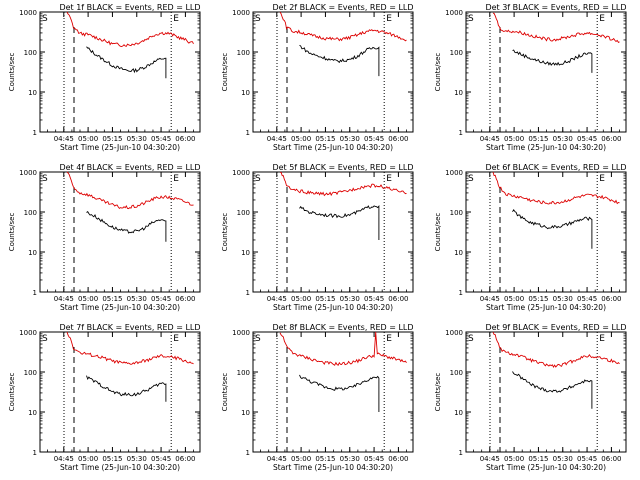 Image resolution: width=640 pixels, height=480 pixels. What do you see at coordinates (555, 7) in the screenshot?
I see `chart-title: Det 3f BLACK = Events, RED = LLD` at bounding box center [555, 7].